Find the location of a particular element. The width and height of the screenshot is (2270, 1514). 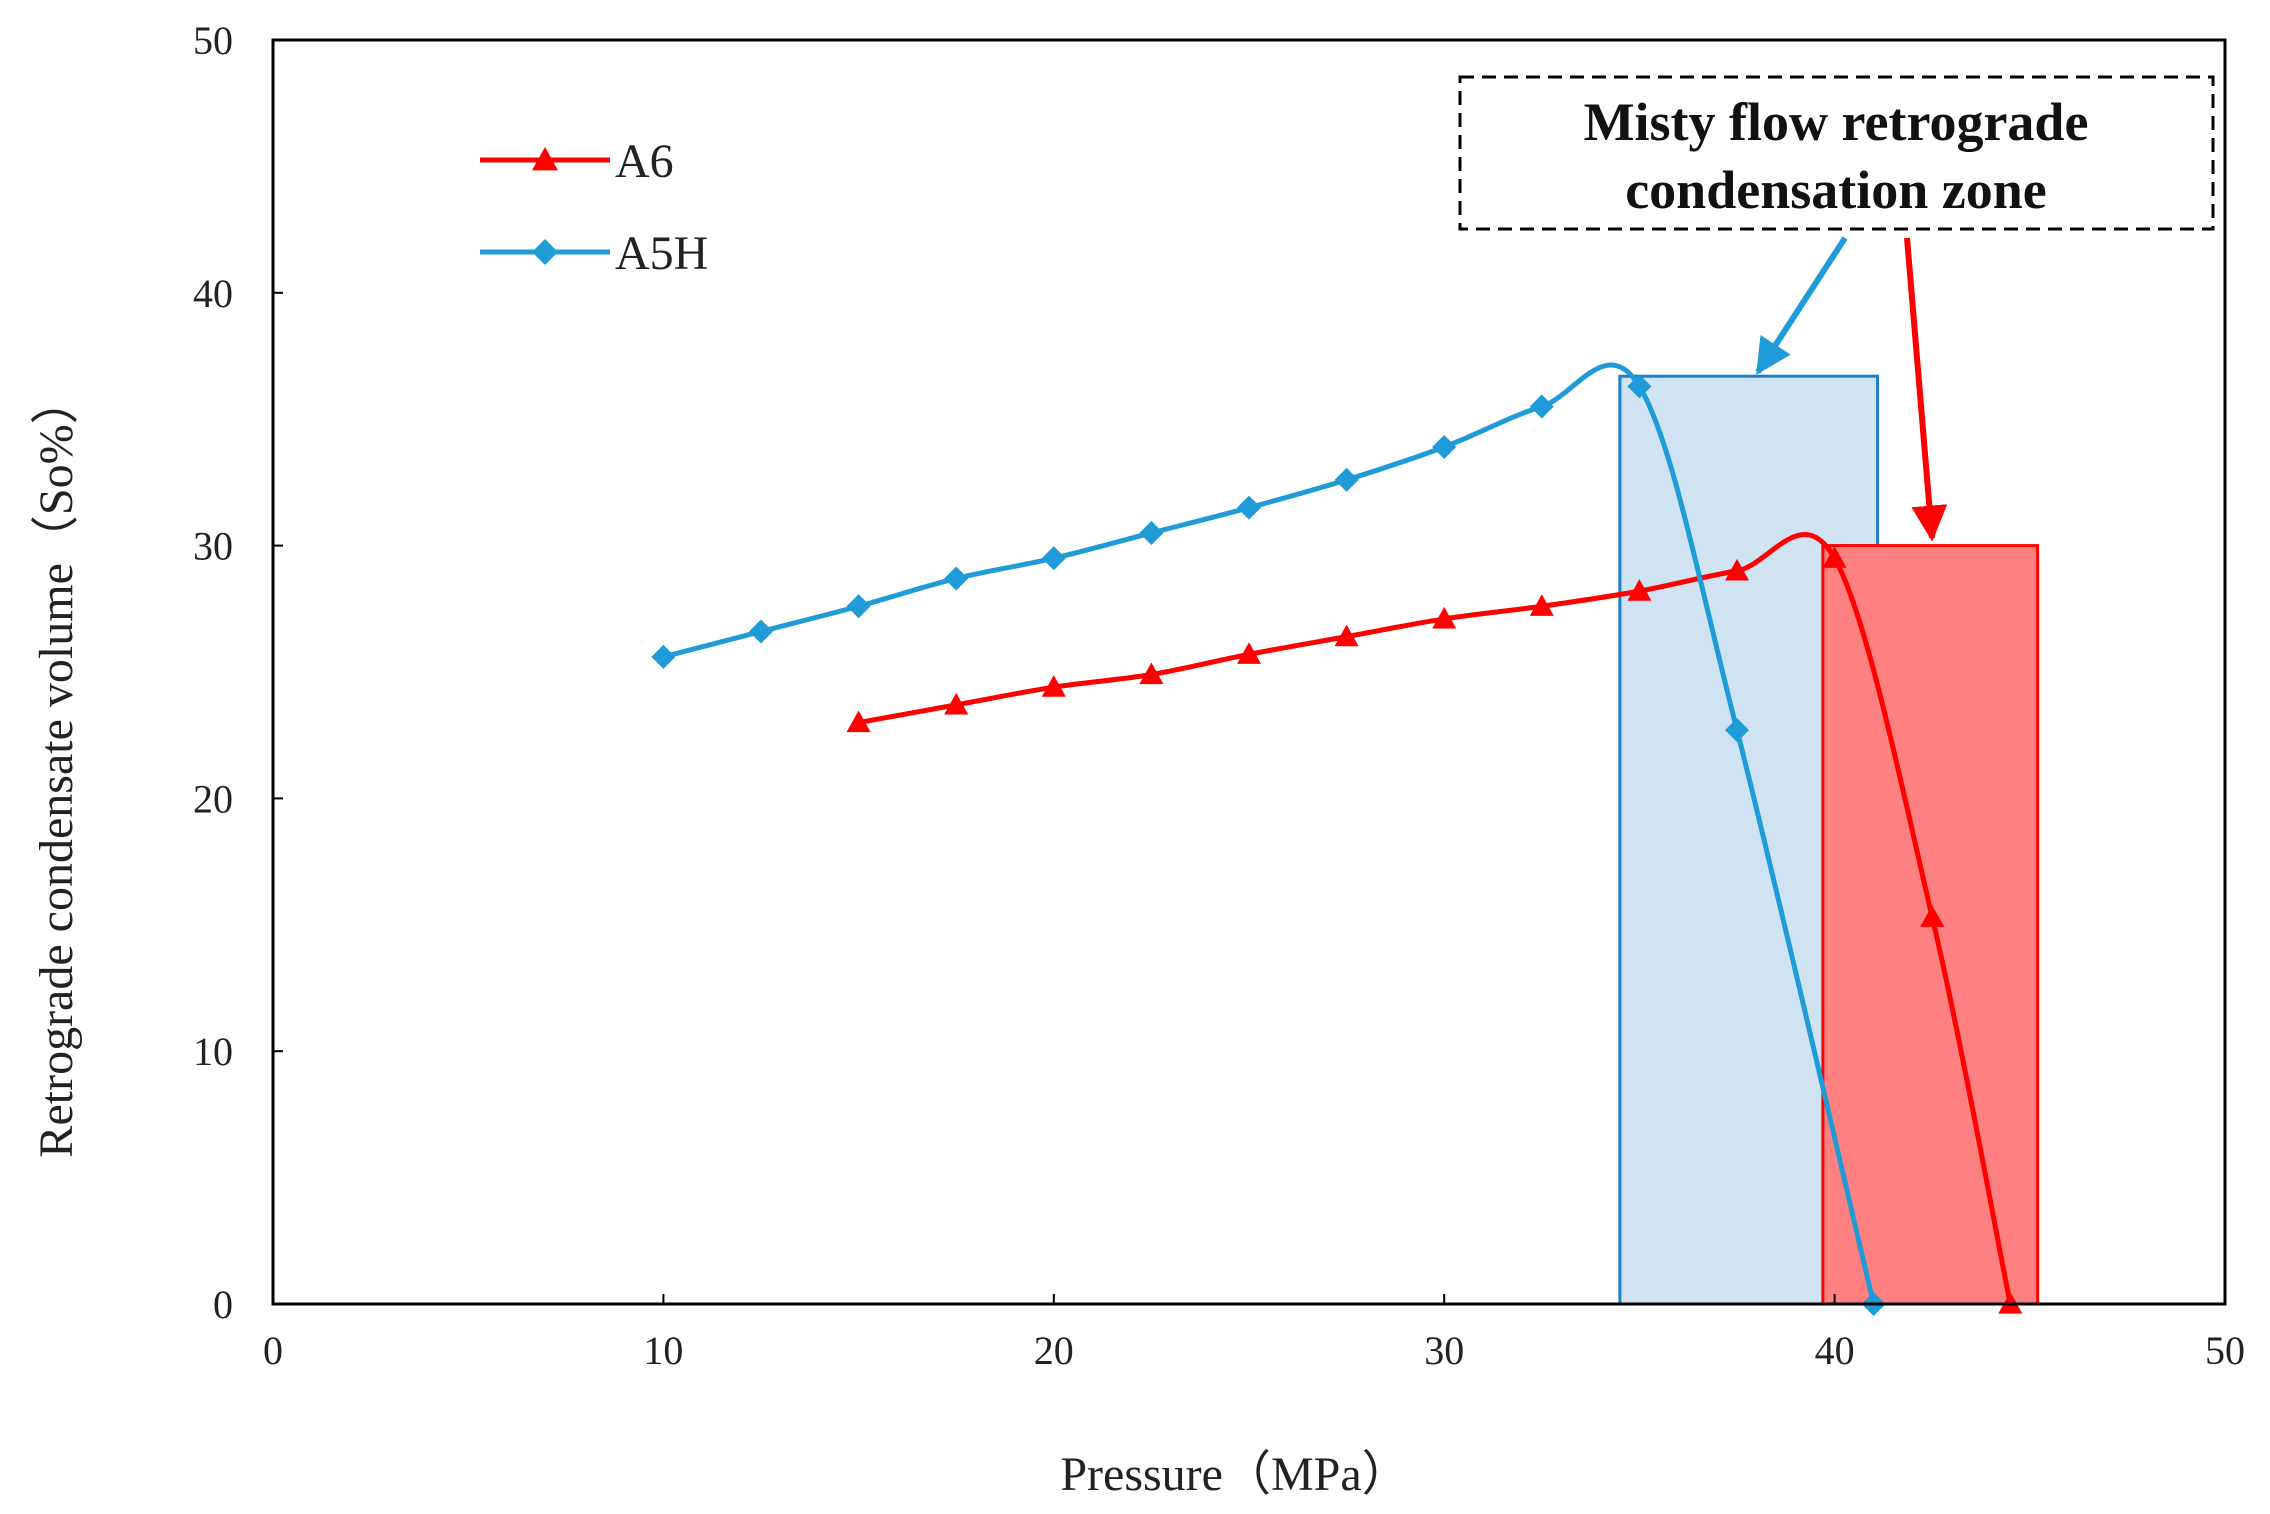

annotation: Misty flow retrograde condensation zone is located at coordinates (1836, 308).